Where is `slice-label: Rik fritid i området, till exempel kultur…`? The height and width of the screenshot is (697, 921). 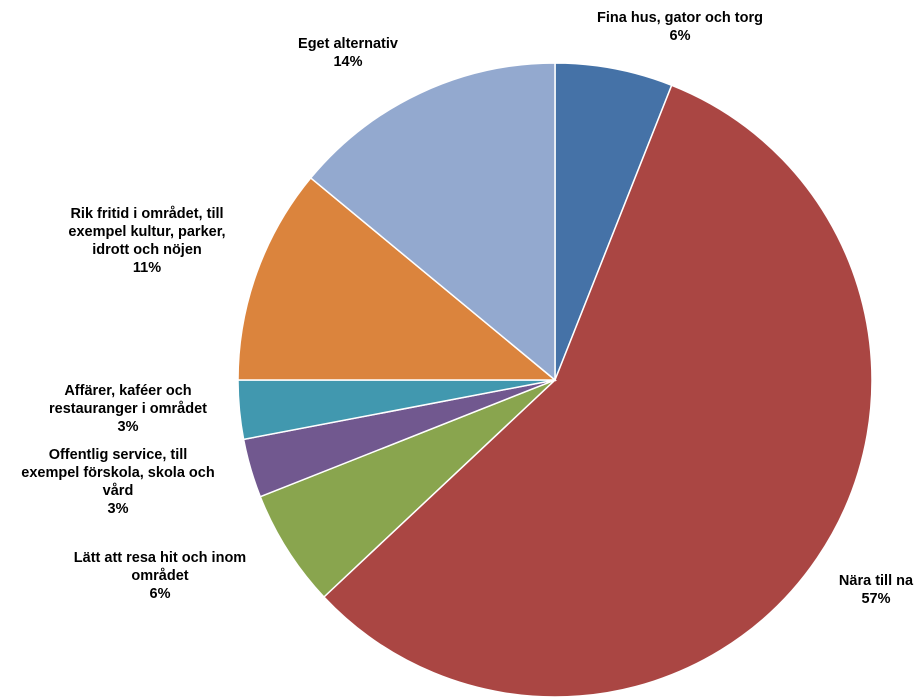
slice-label: Rik fritid i området, till exempel kultur… is located at coordinates (146, 241).